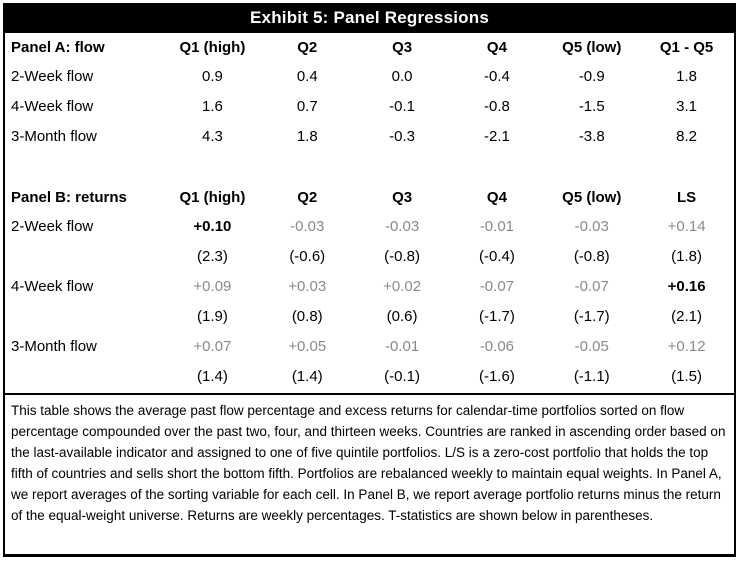 The width and height of the screenshot is (739, 562). What do you see at coordinates (369, 18) in the screenshot?
I see `exhibit-title: Exhibit 5: Panel Regressions` at bounding box center [369, 18].